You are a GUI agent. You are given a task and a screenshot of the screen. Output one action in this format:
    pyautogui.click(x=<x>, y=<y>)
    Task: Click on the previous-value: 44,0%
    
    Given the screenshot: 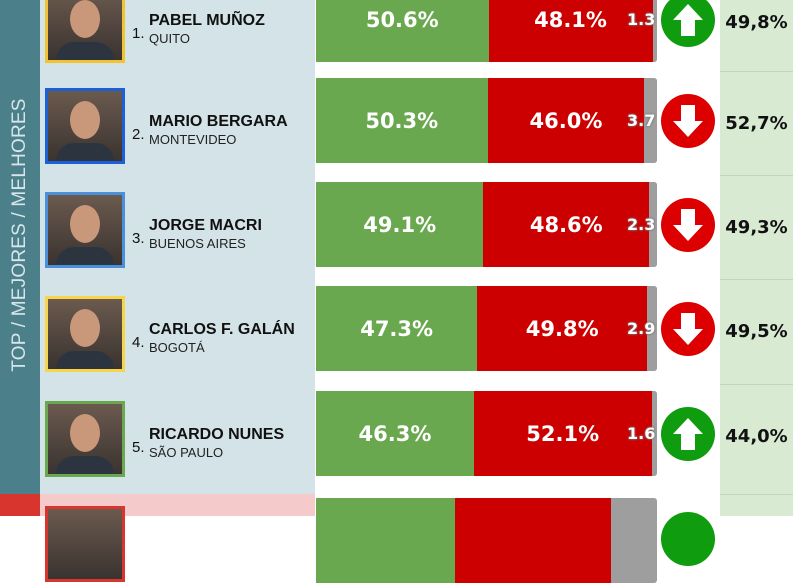 What is the action you would take?
    pyautogui.click(x=756, y=436)
    